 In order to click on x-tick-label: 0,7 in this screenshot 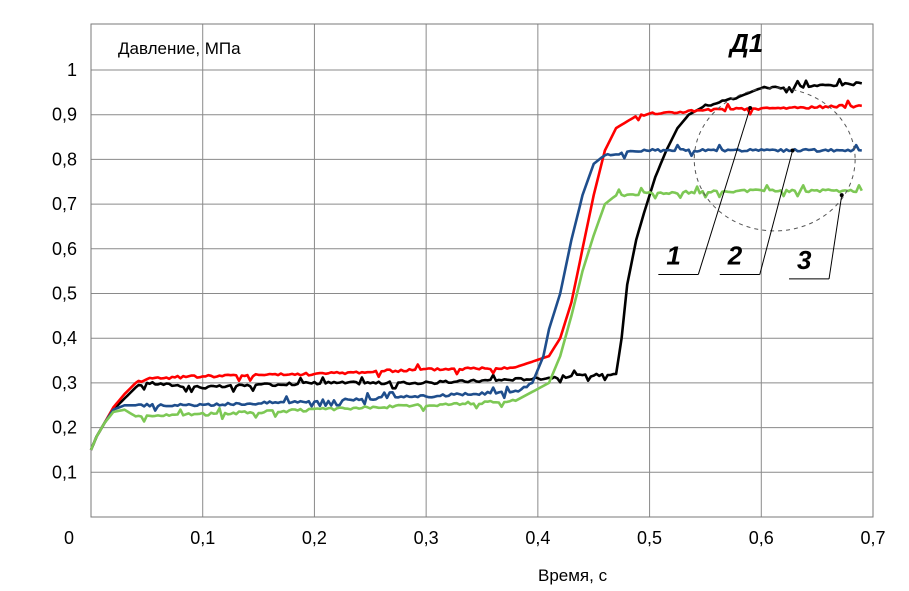, I will do `click(872, 538)`.